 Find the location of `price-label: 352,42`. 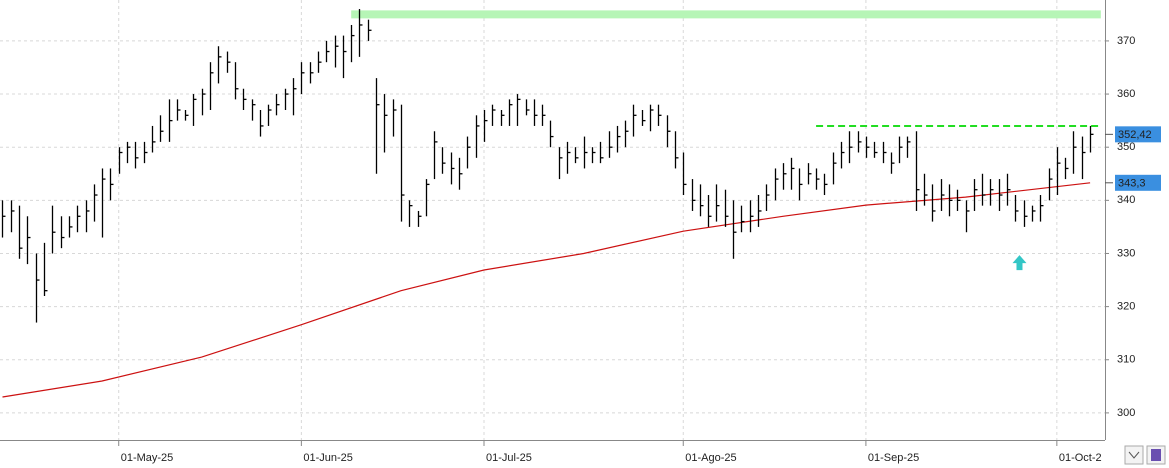

price-label: 352,42 is located at coordinates (1135, 135).